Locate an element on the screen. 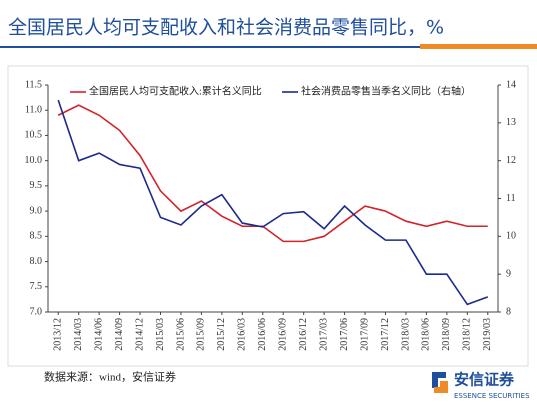  x-tick-label: 2016/12 is located at coordinates (303, 334).